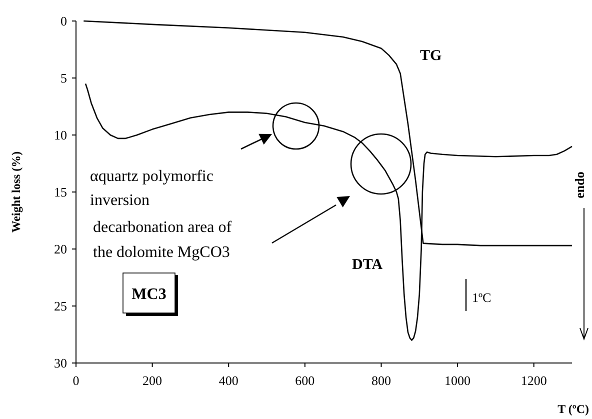 The height and width of the screenshot is (419, 592). I want to click on y-tick-label: 25, so click(60, 306).